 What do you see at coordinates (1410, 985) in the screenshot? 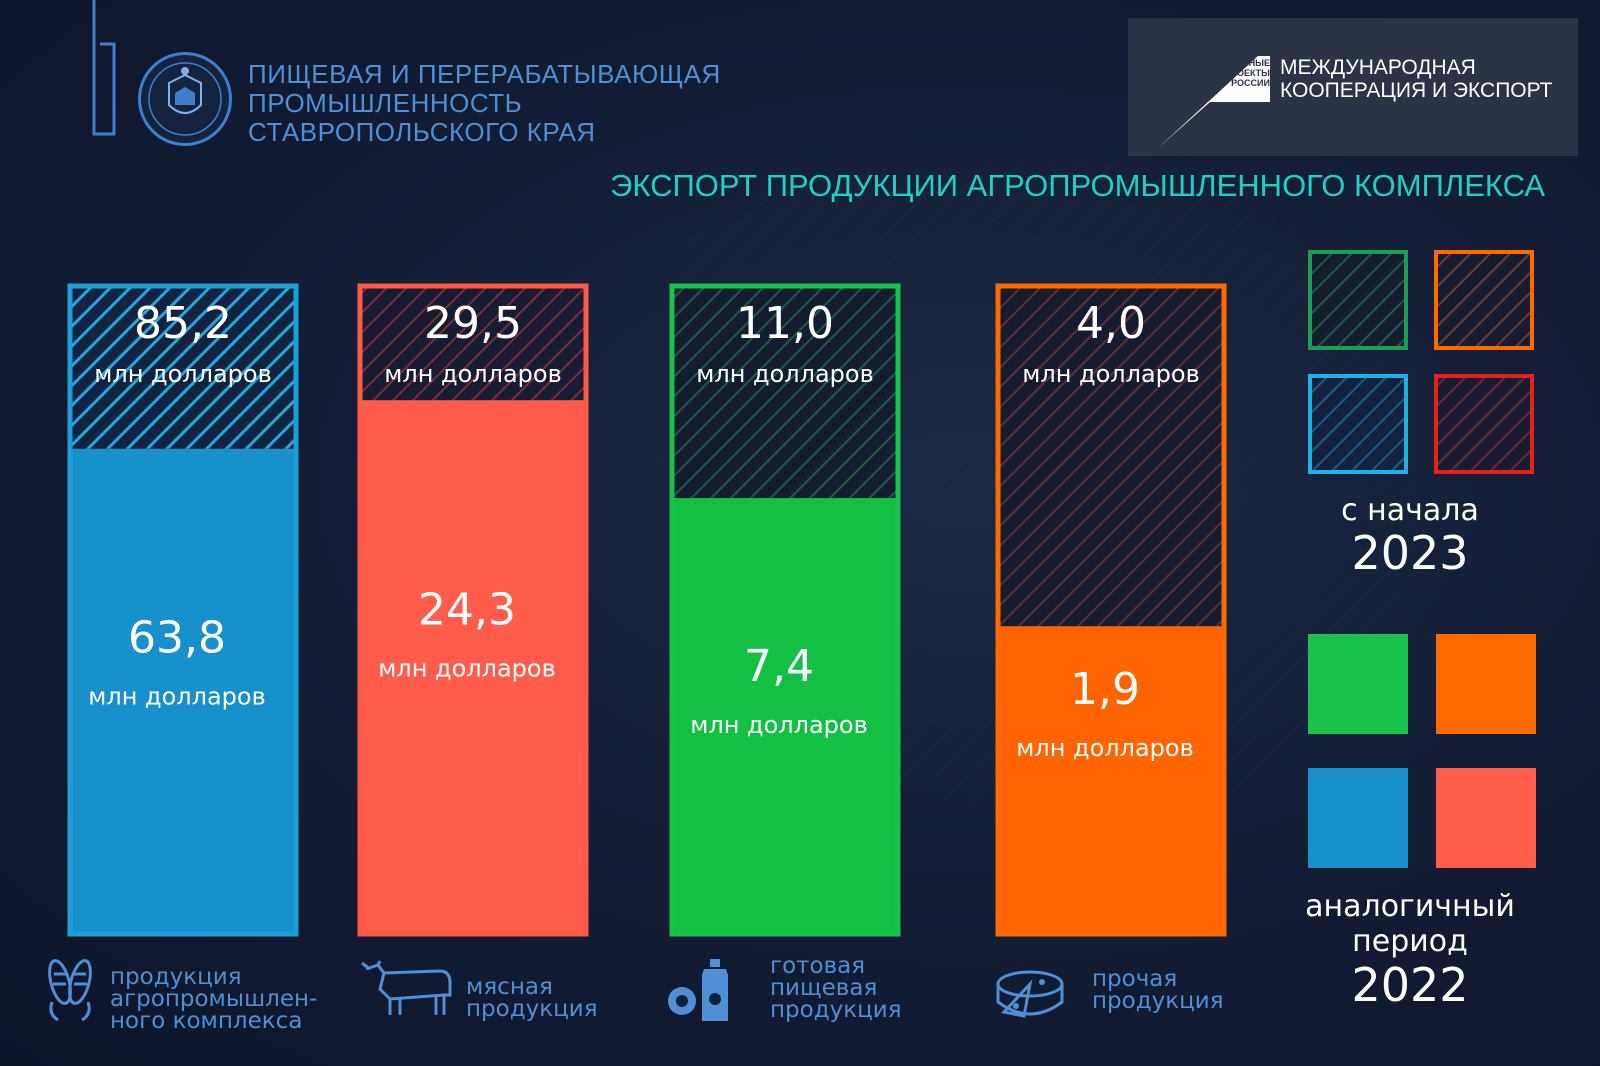
I see `legend-2022-year: 2022` at bounding box center [1410, 985].